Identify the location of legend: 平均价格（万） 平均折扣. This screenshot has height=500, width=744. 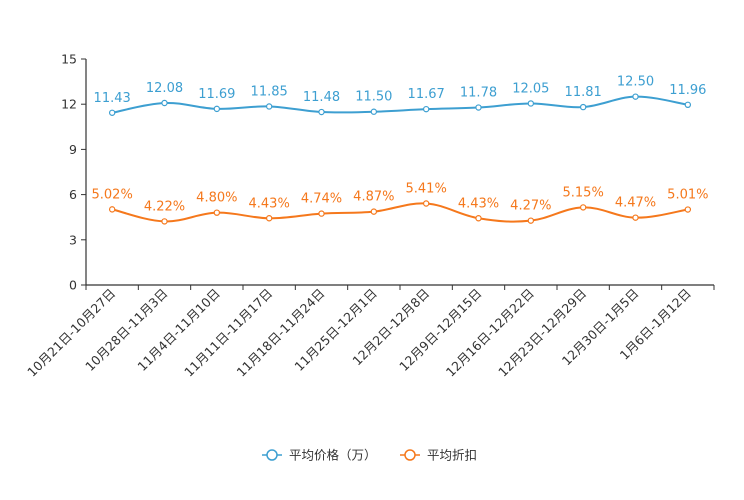
(369, 455).